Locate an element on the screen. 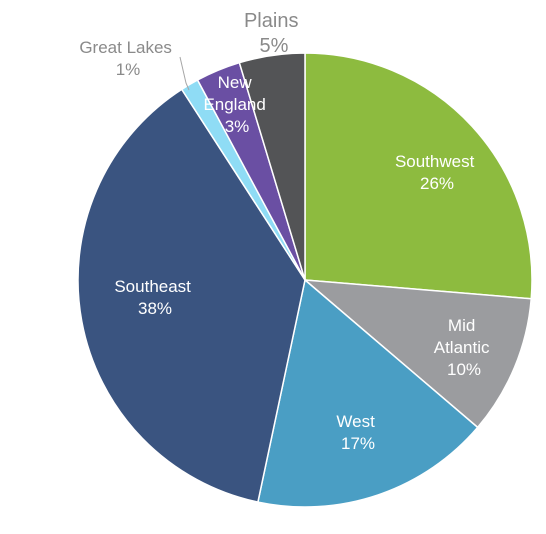 The height and width of the screenshot is (534, 546). pie-slice-mid-atlantic is located at coordinates (417, 354).